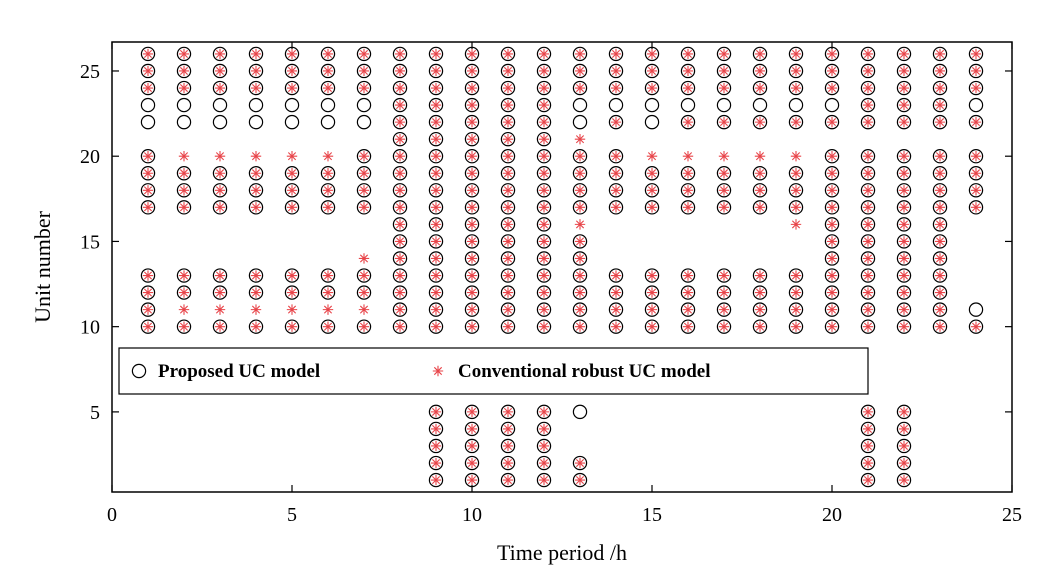 This screenshot has width=1046, height=580. Describe the element at coordinates (148, 88) in the screenshot. I see `data-point-h1-u24` at that location.